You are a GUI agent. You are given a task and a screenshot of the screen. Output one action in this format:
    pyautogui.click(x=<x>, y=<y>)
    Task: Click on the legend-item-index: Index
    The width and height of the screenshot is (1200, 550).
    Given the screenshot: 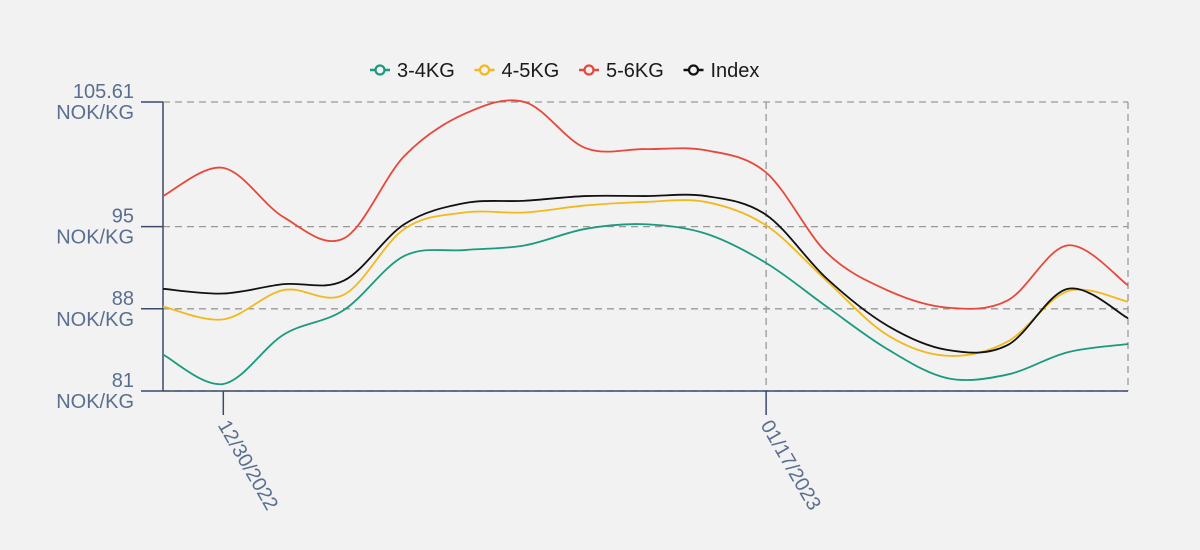 What is the action you would take?
    pyautogui.click(x=721, y=71)
    